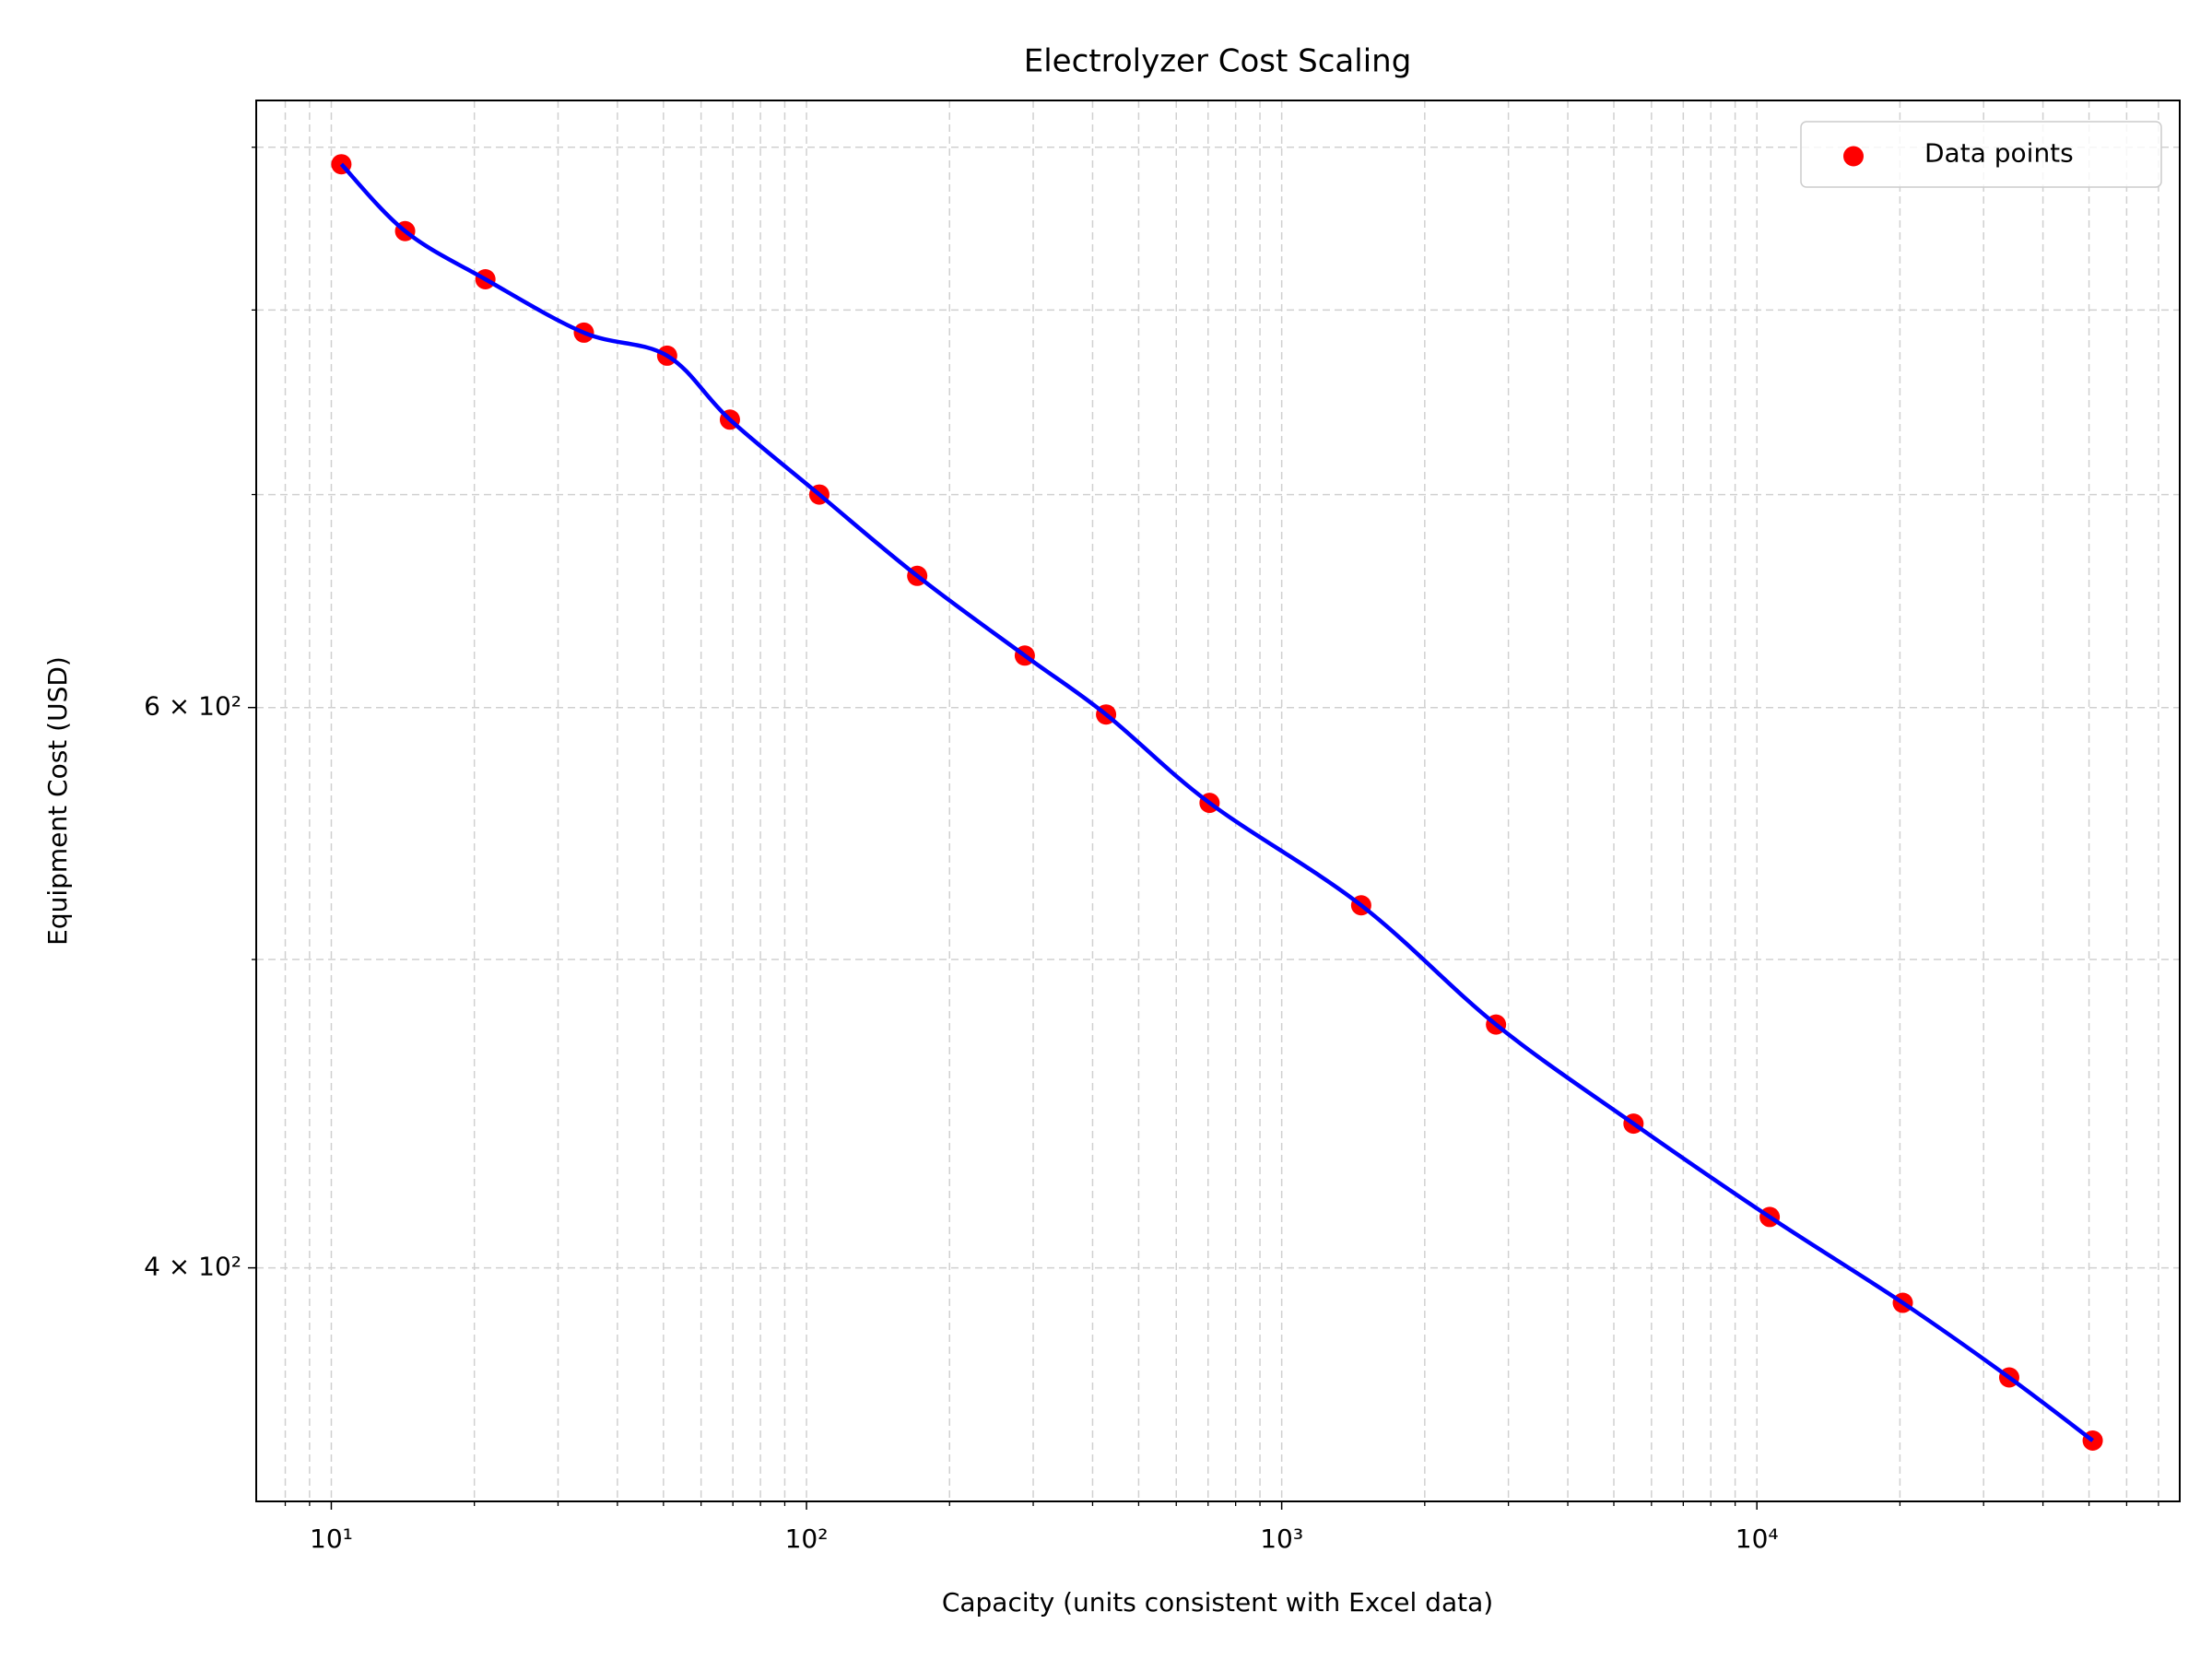  I want to click on chart-title: Electrolyzer Cost Scaling, so click(1218, 61).